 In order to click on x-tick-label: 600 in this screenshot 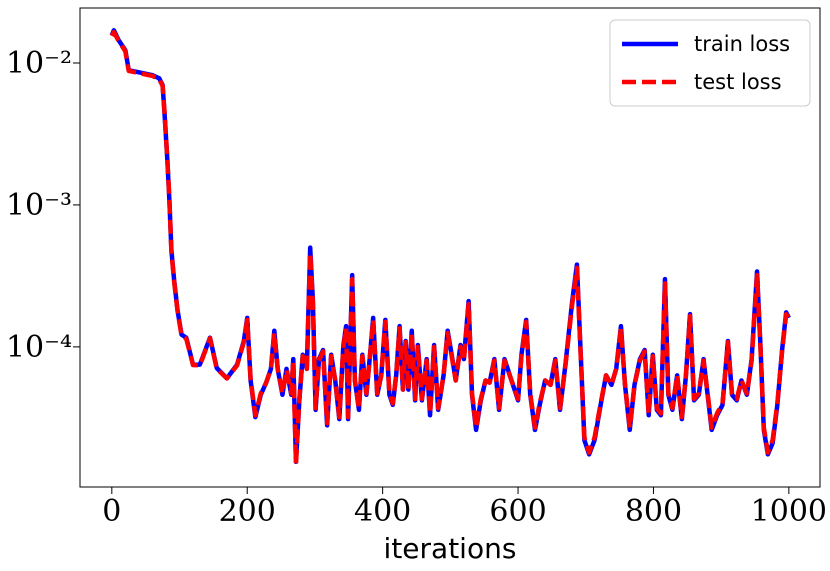, I will do `click(517, 511)`.